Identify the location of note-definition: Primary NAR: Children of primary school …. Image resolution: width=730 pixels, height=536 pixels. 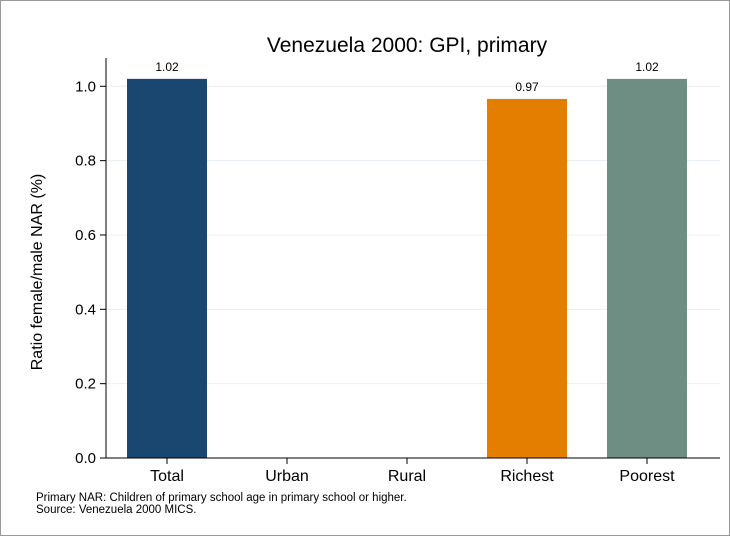
(221, 498).